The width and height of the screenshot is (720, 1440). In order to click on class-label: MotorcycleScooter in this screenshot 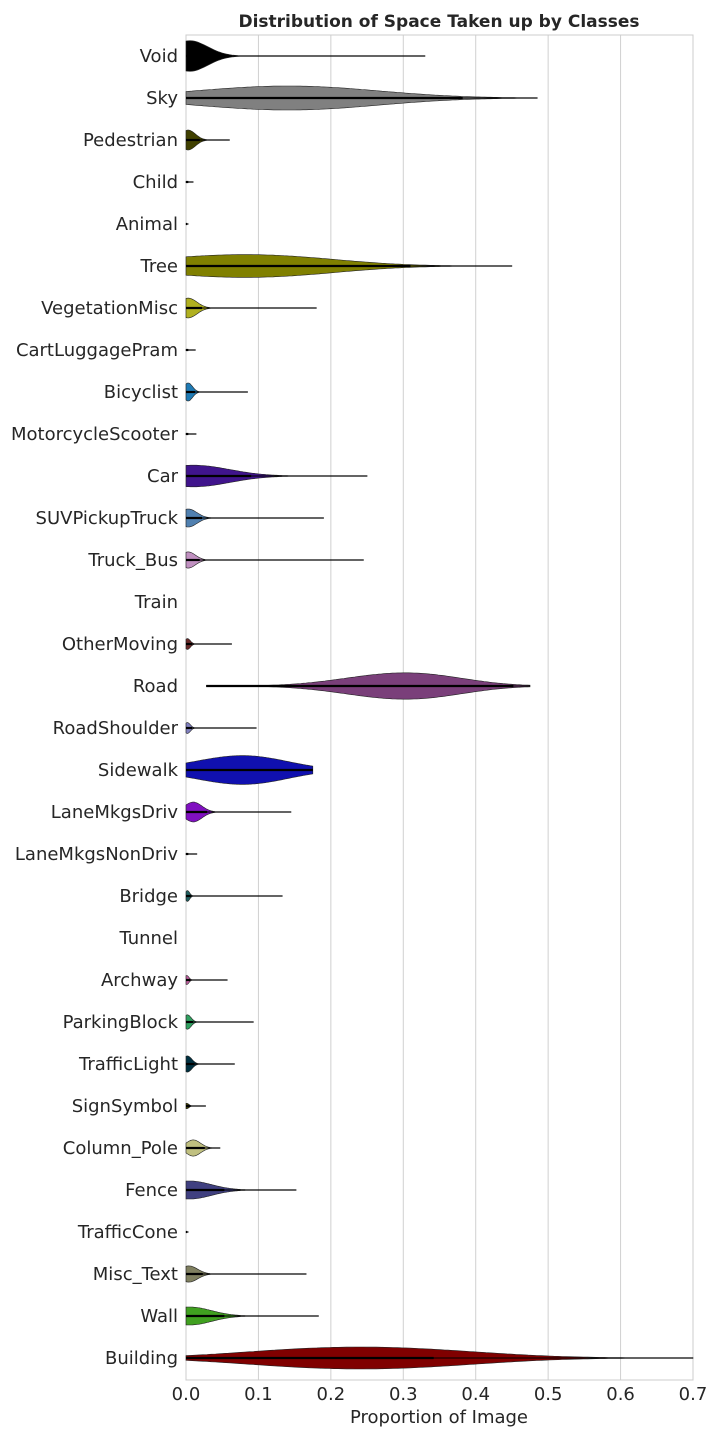, I will do `click(95, 434)`.